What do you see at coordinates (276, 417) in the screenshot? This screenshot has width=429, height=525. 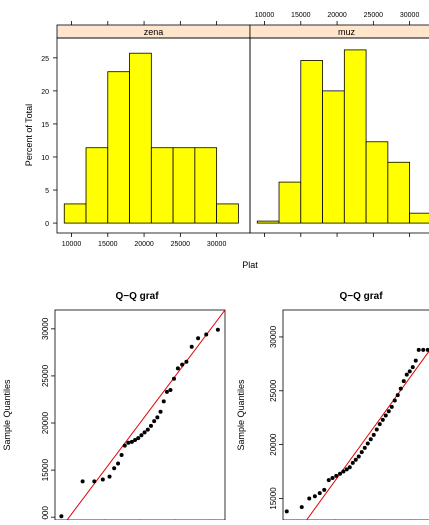 I see `qq-right-y-axis: 15000 20000 25000 30000` at bounding box center [276, 417].